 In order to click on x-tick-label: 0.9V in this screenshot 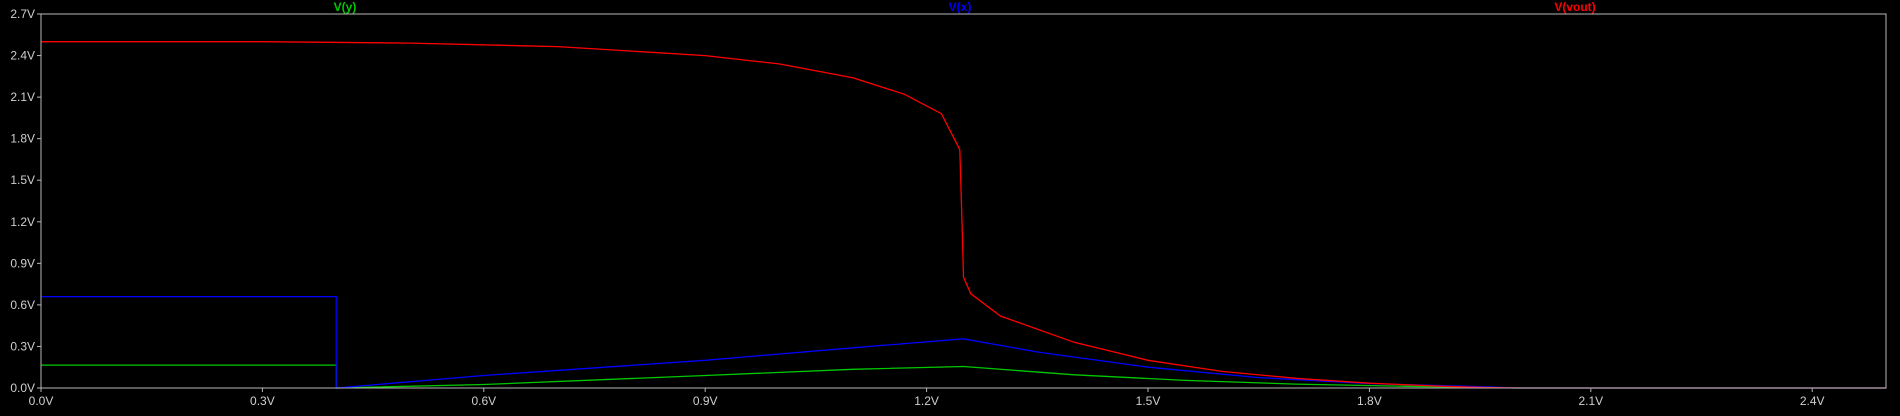, I will do `click(705, 401)`.